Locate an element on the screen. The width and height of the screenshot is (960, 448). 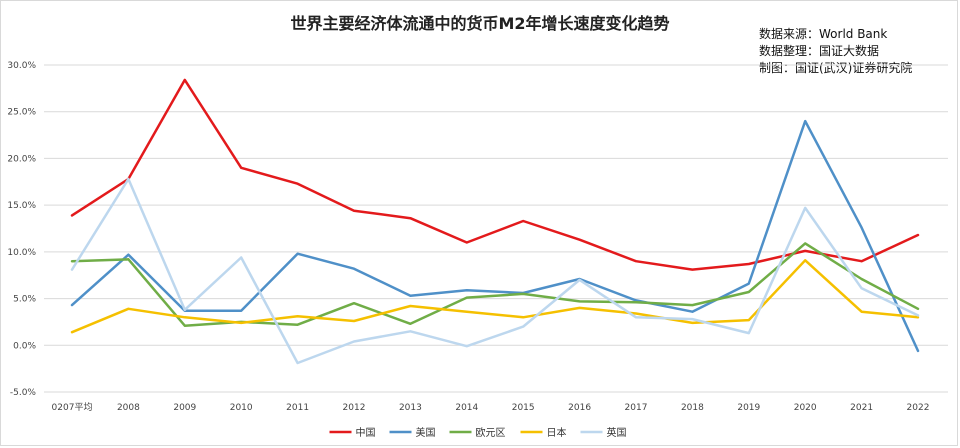
y-tick-label: 15.0% is located at coordinates (21, 206).